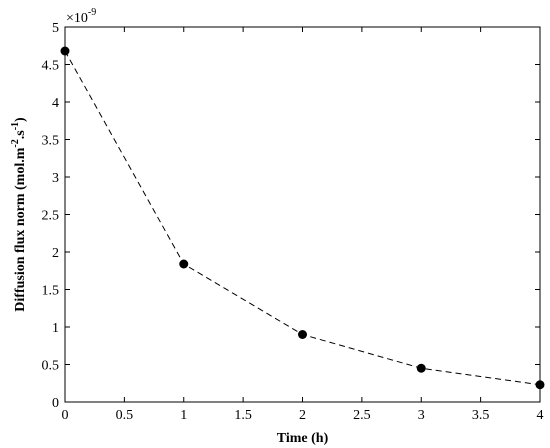 Image resolution: width=550 pixels, height=448 pixels. What do you see at coordinates (51, 141) in the screenshot?
I see `y-tick-label: 3.5` at bounding box center [51, 141].